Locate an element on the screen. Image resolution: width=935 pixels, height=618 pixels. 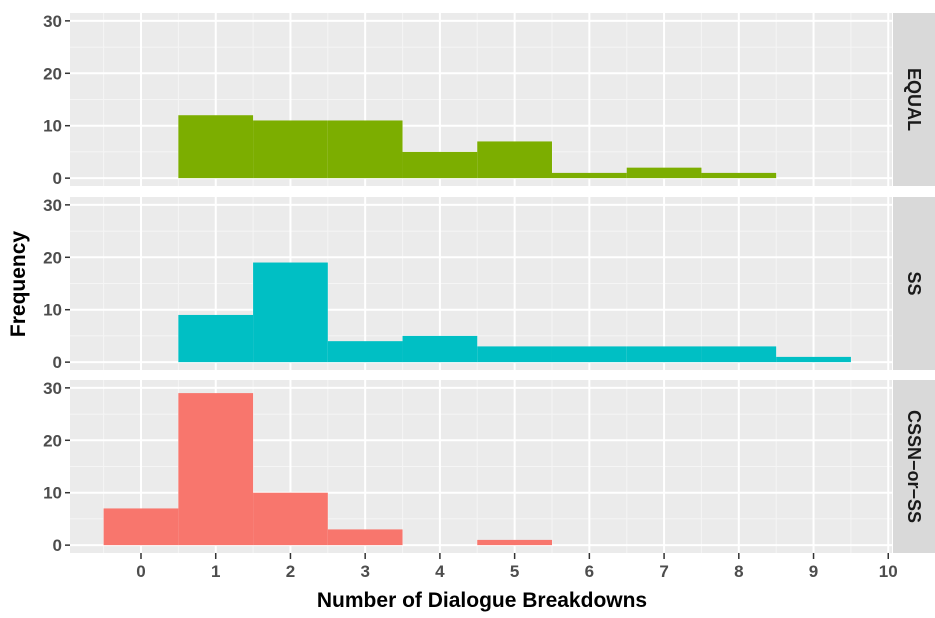
x-tick-label: 4 is located at coordinates (440, 571).